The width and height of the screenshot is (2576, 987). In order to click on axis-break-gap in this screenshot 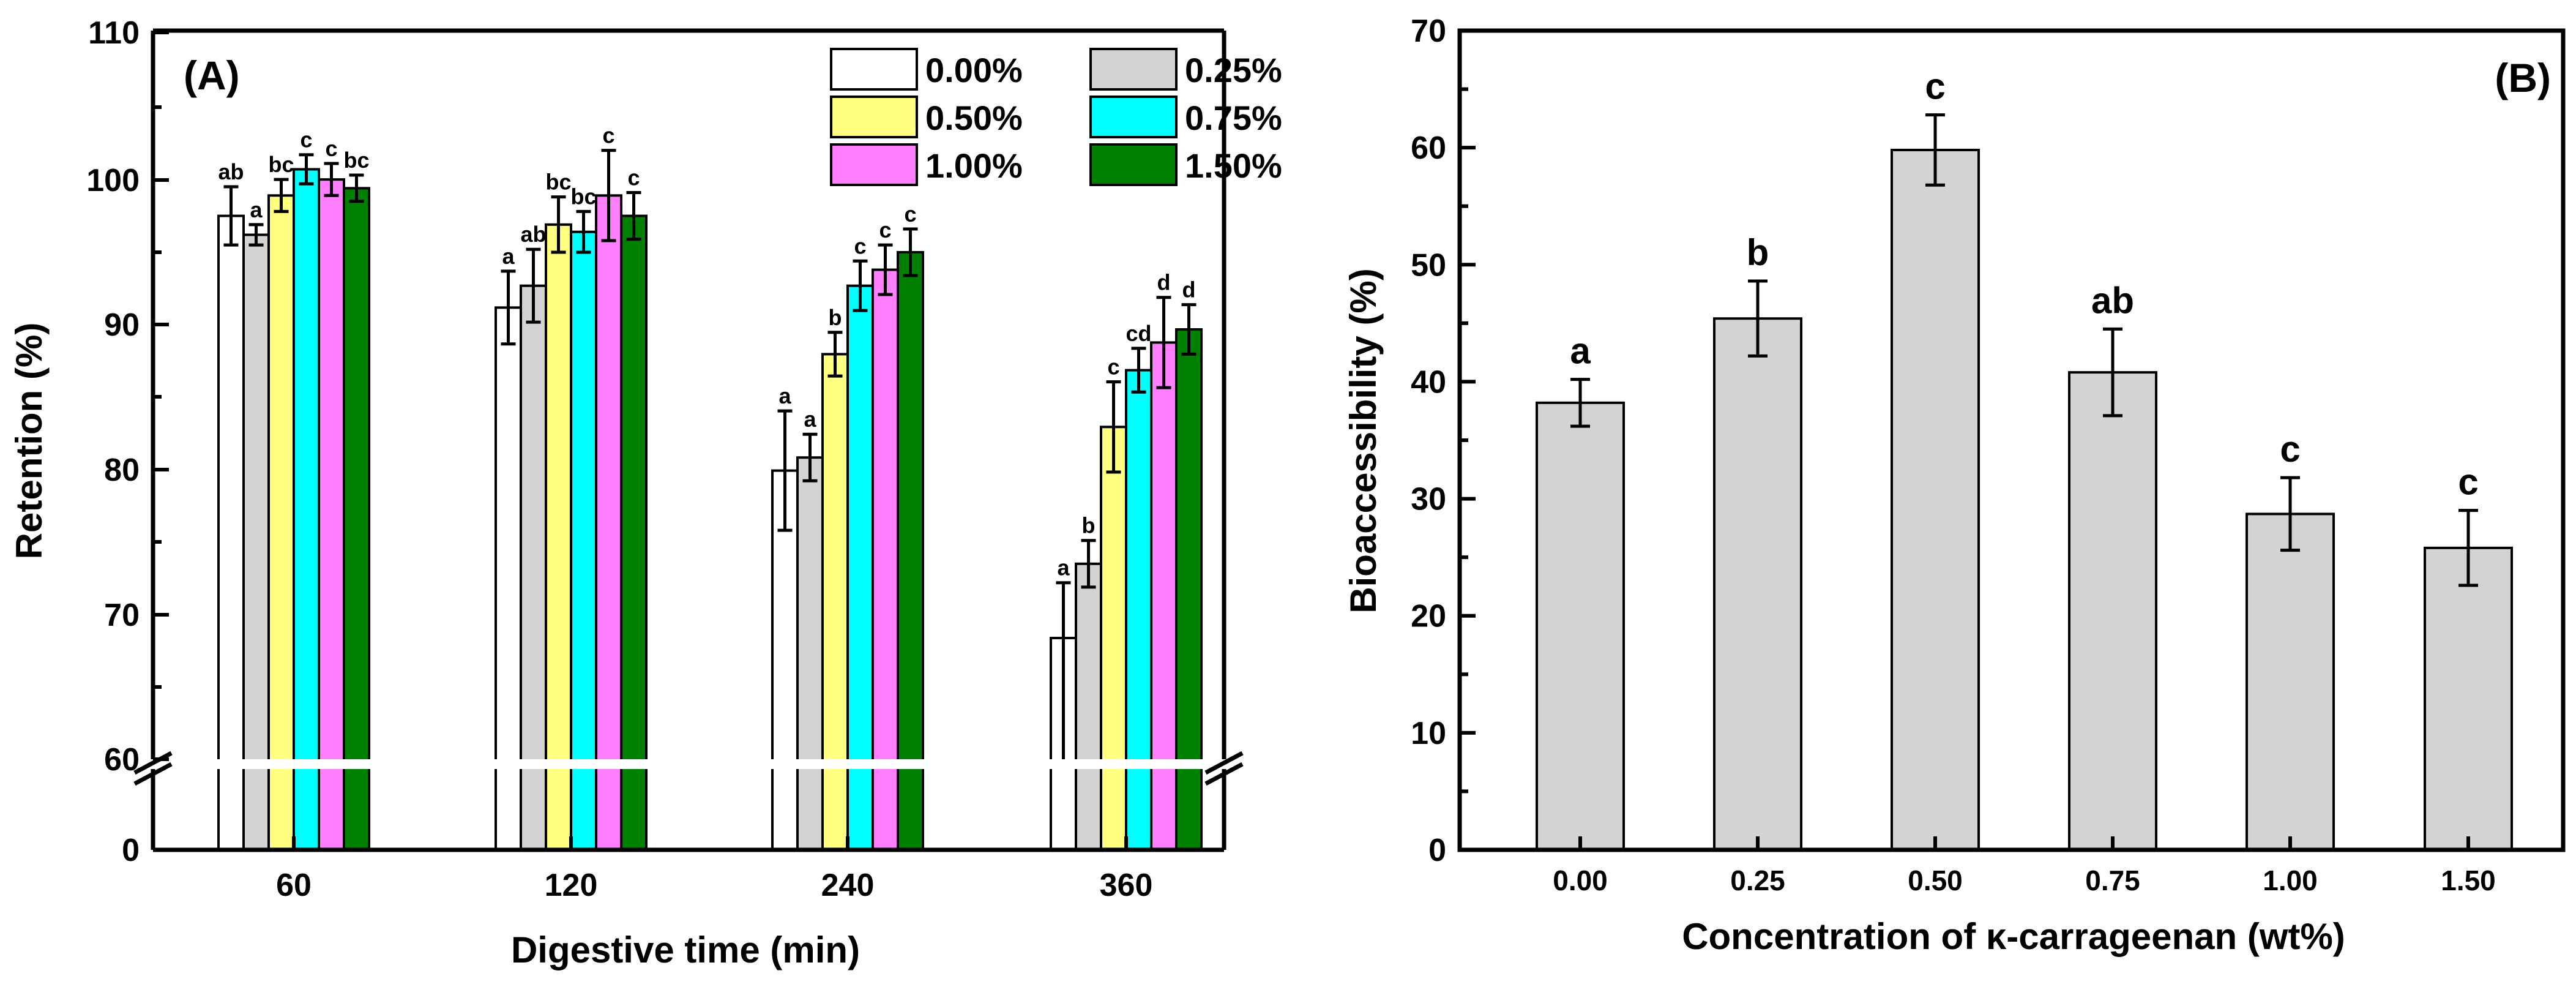, I will do `click(688, 764)`.